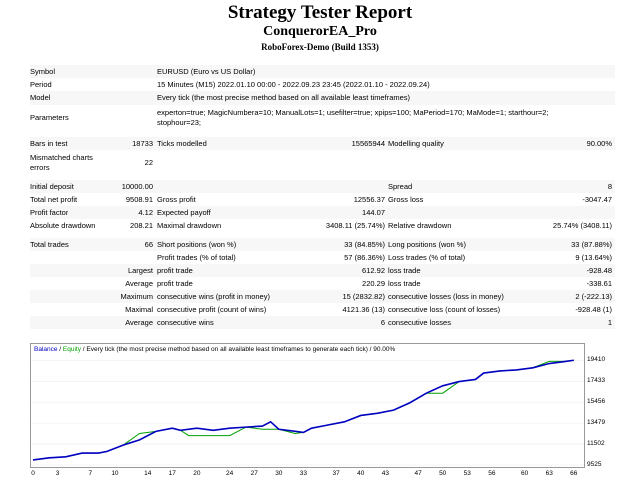 This screenshot has width=640, height=480. What do you see at coordinates (443, 473) in the screenshot?
I see `x-tick-label: 50` at bounding box center [443, 473].